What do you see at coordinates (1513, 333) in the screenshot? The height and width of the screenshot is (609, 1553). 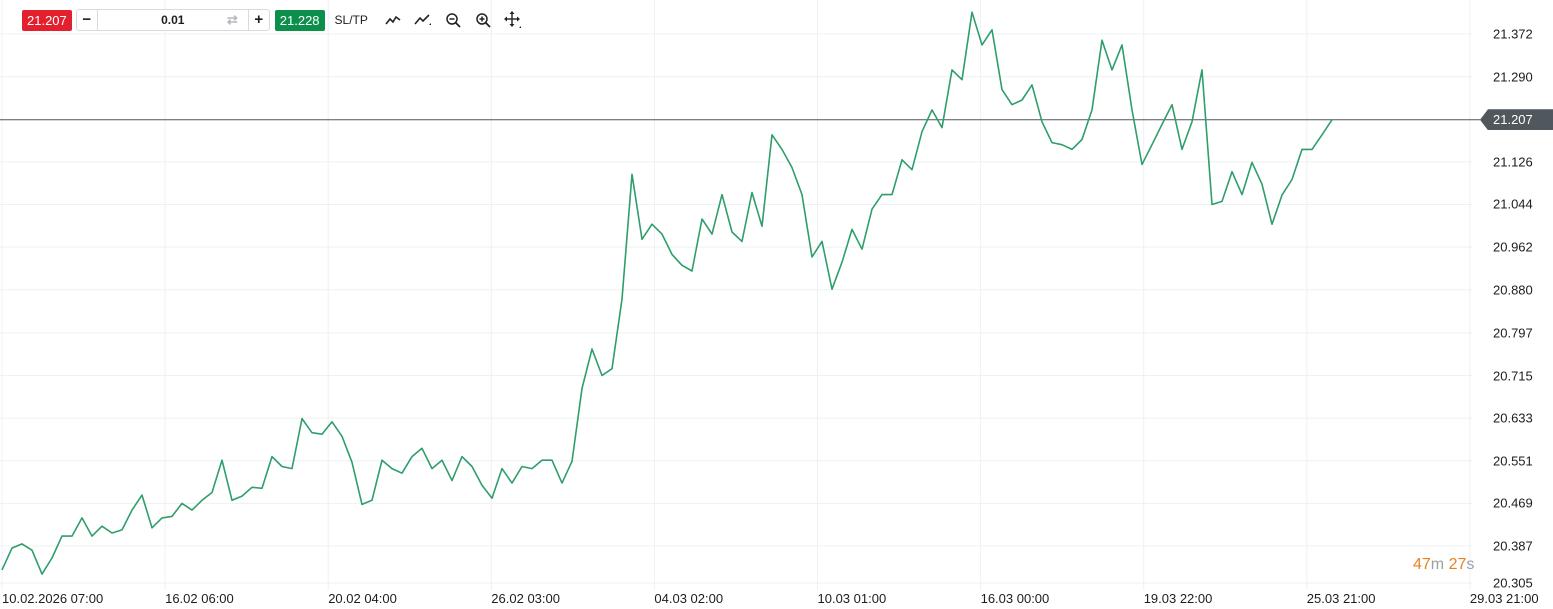 I see `price-tick-label: 20.797` at bounding box center [1513, 333].